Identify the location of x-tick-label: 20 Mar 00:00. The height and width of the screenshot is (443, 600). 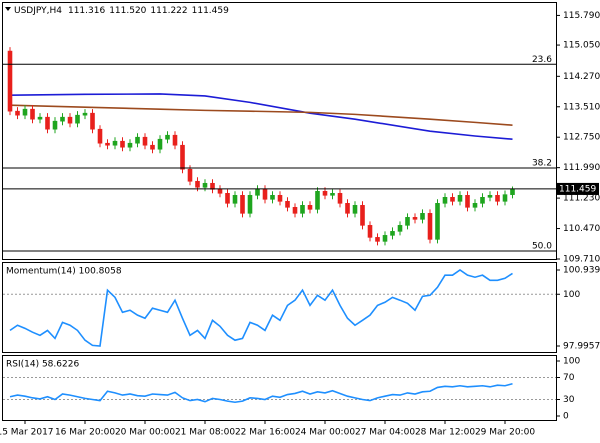
(145, 433).